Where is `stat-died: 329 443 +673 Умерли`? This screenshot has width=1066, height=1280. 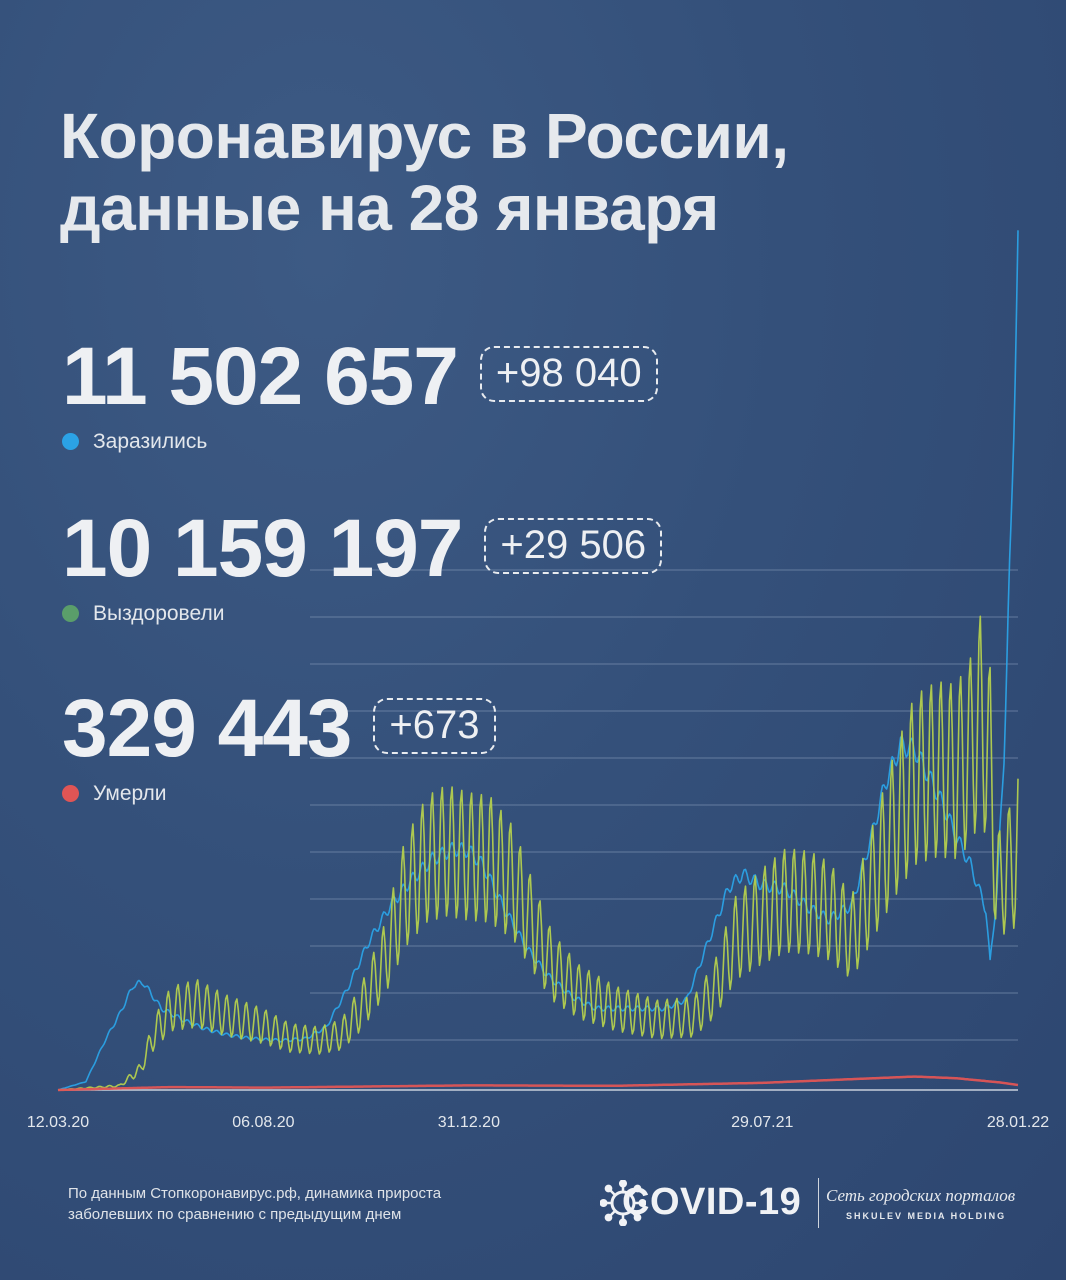 stat-died: 329 443 +673 Умерли is located at coordinates (279, 747).